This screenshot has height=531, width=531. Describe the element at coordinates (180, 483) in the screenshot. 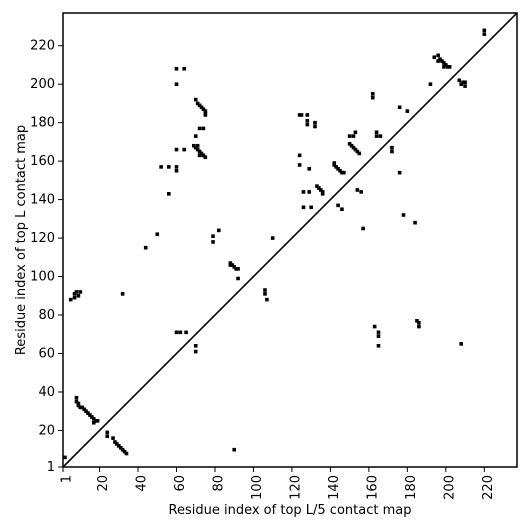

I see `x-tick-label: 60` at that location.